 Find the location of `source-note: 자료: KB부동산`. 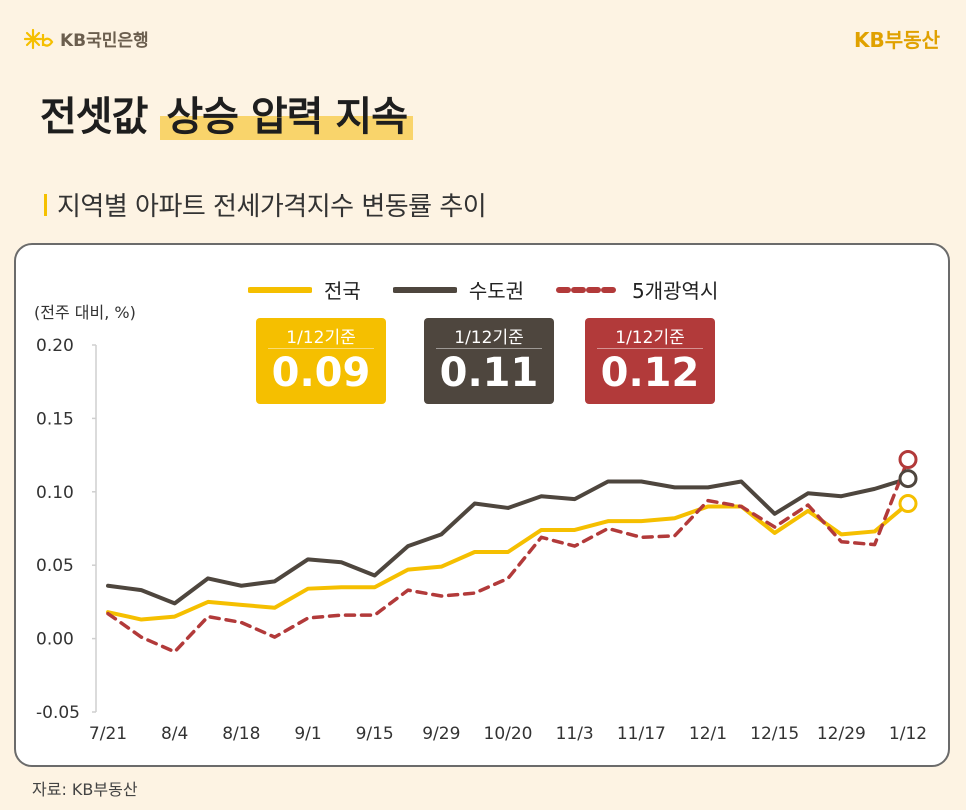

source-note: 자료: KB부동산 is located at coordinates (85, 789).